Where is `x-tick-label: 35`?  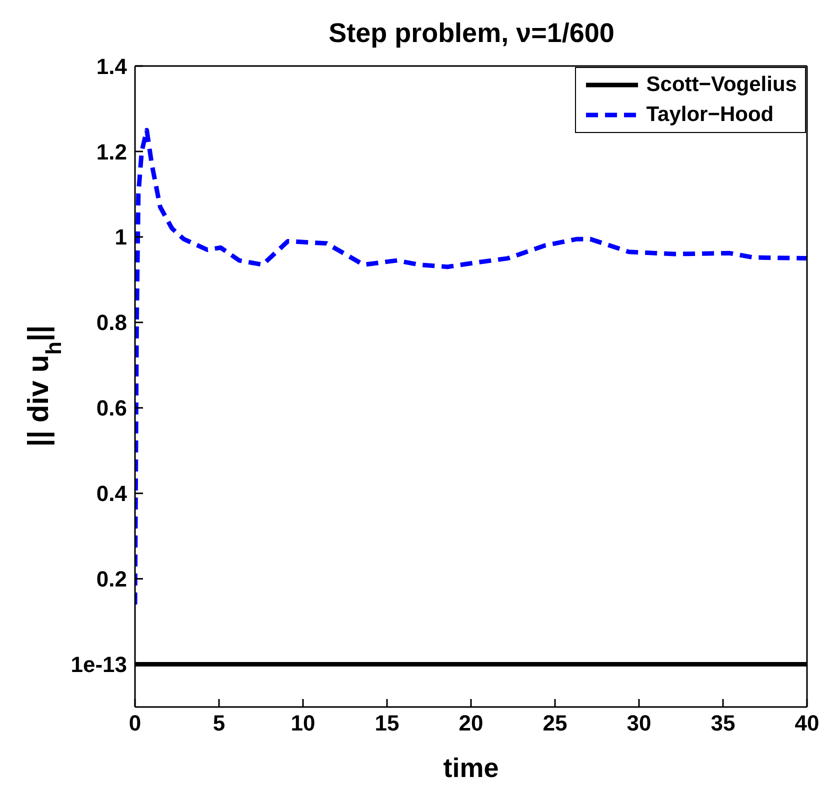 x-tick-label: 35 is located at coordinates (723, 723).